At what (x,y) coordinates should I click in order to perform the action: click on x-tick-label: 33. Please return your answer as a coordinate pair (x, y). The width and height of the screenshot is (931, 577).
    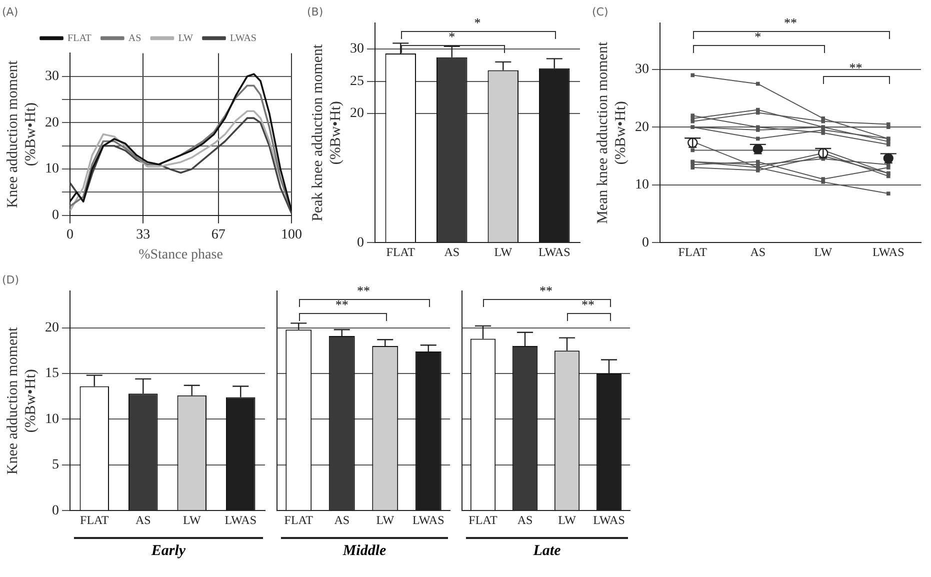
    Looking at the image, I should click on (143, 234).